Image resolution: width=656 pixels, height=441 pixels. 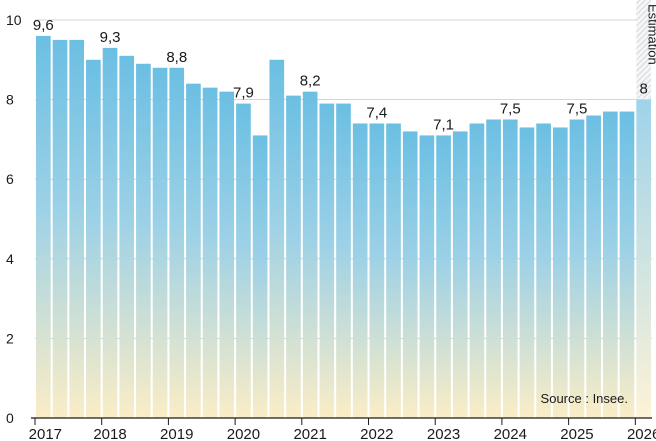 I want to click on bar-estimate, so click(x=643, y=258).